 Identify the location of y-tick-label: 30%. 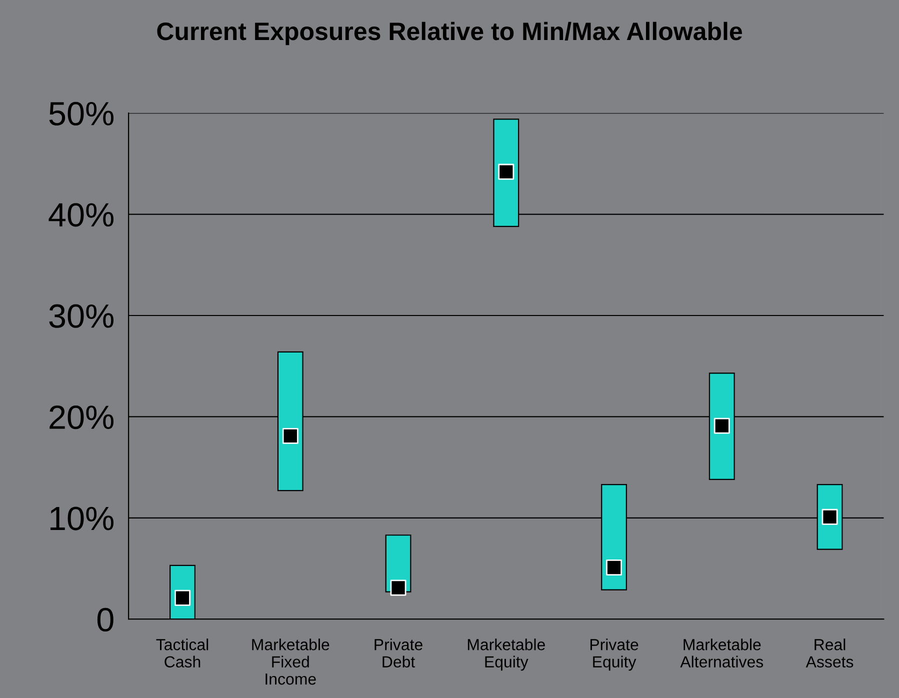
(81, 316).